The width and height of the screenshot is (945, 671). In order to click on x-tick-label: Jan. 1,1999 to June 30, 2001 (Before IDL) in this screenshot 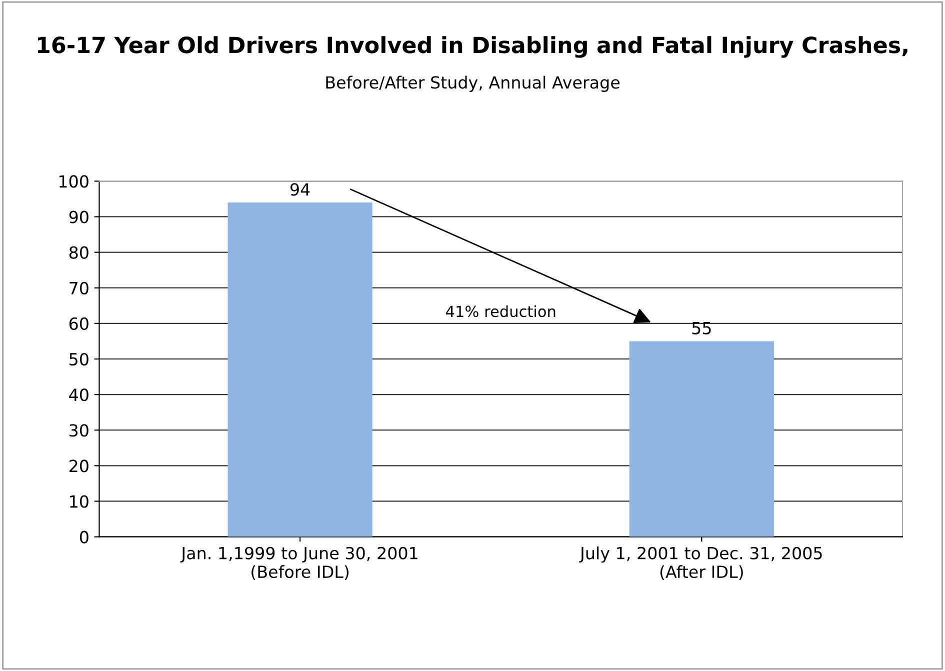, I will do `click(299, 563)`.